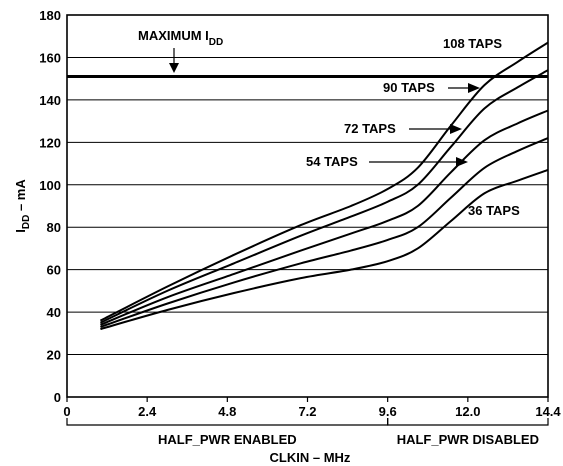 The width and height of the screenshot is (563, 466). I want to click on x-tick-label-14.4: 14.4, so click(548, 411).